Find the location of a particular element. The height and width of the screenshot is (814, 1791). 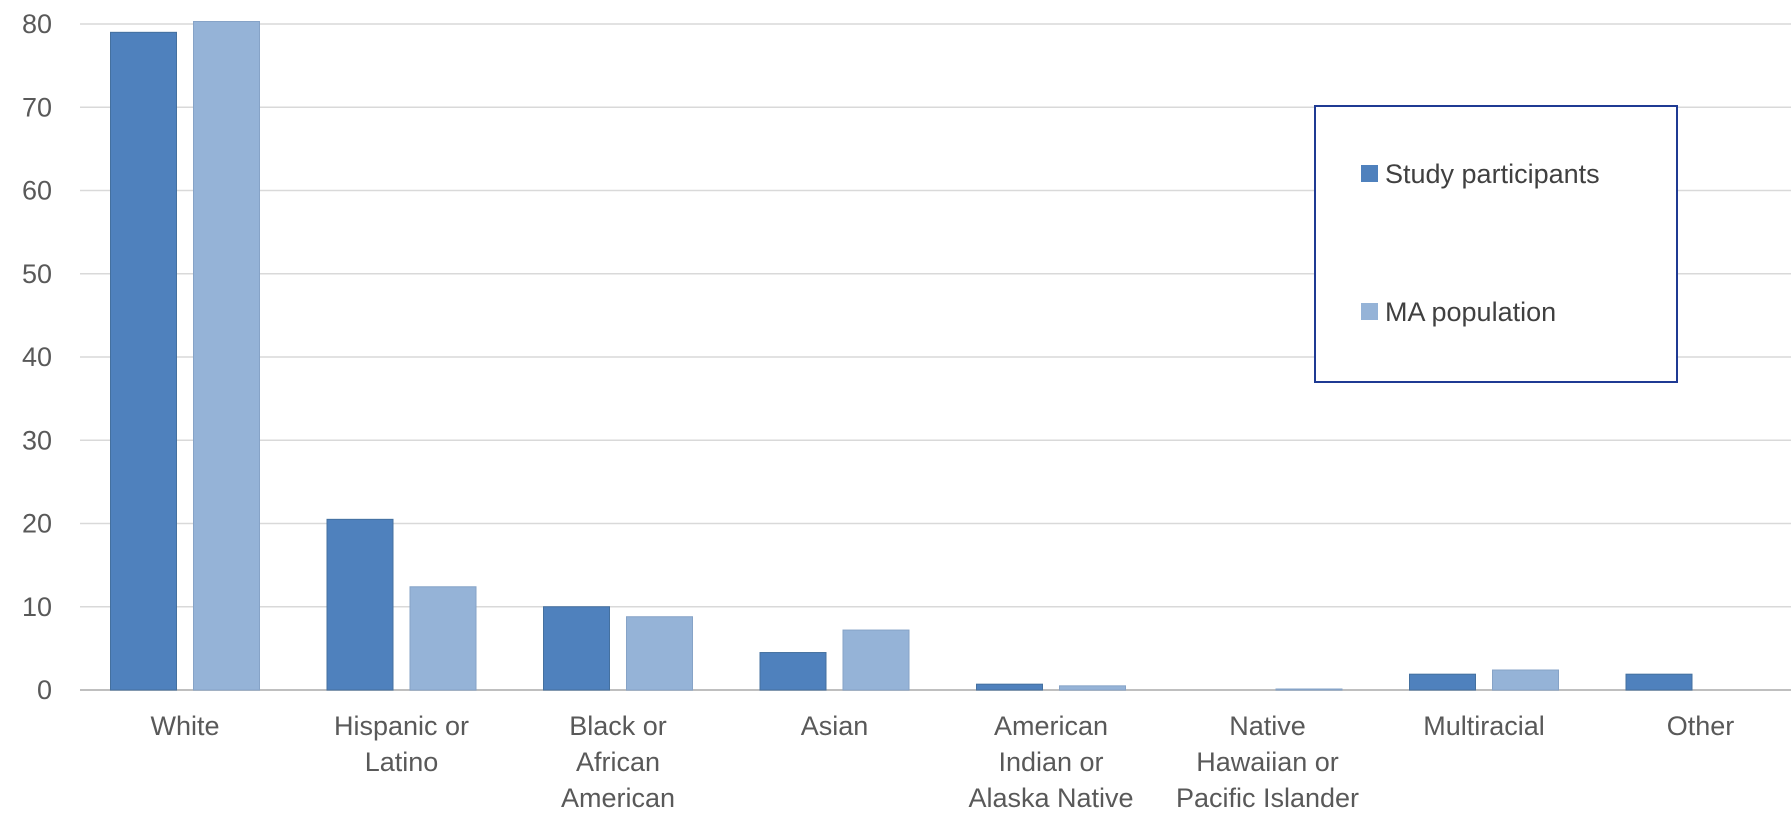

y-tick-label: 20 is located at coordinates (37, 524).